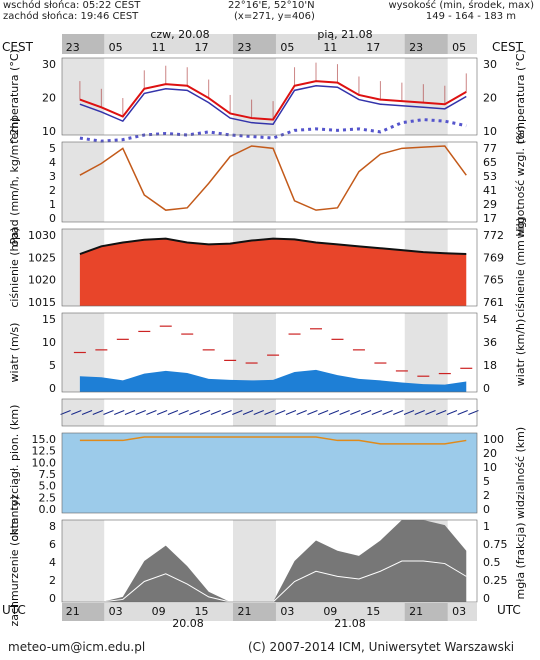  What do you see at coordinates (72, 5) in the screenshot?
I see `header-sunrise: wschód słońca: 05:22 CEST` at bounding box center [72, 5].